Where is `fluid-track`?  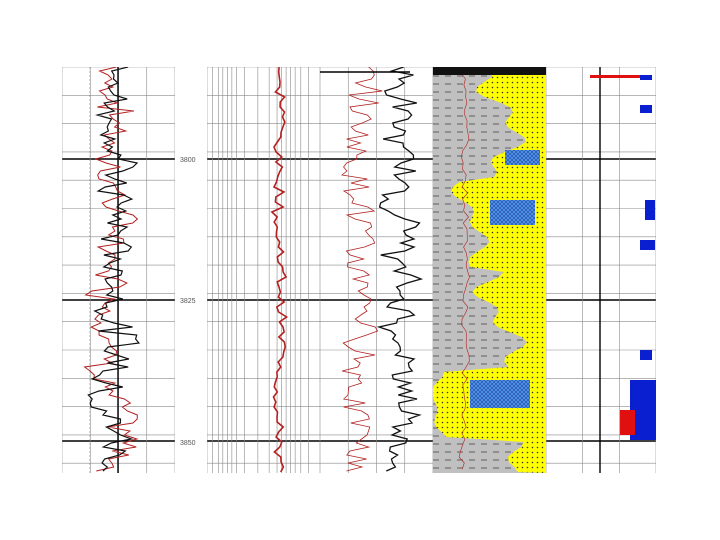
fluid-track is located at coordinates (601, 270).